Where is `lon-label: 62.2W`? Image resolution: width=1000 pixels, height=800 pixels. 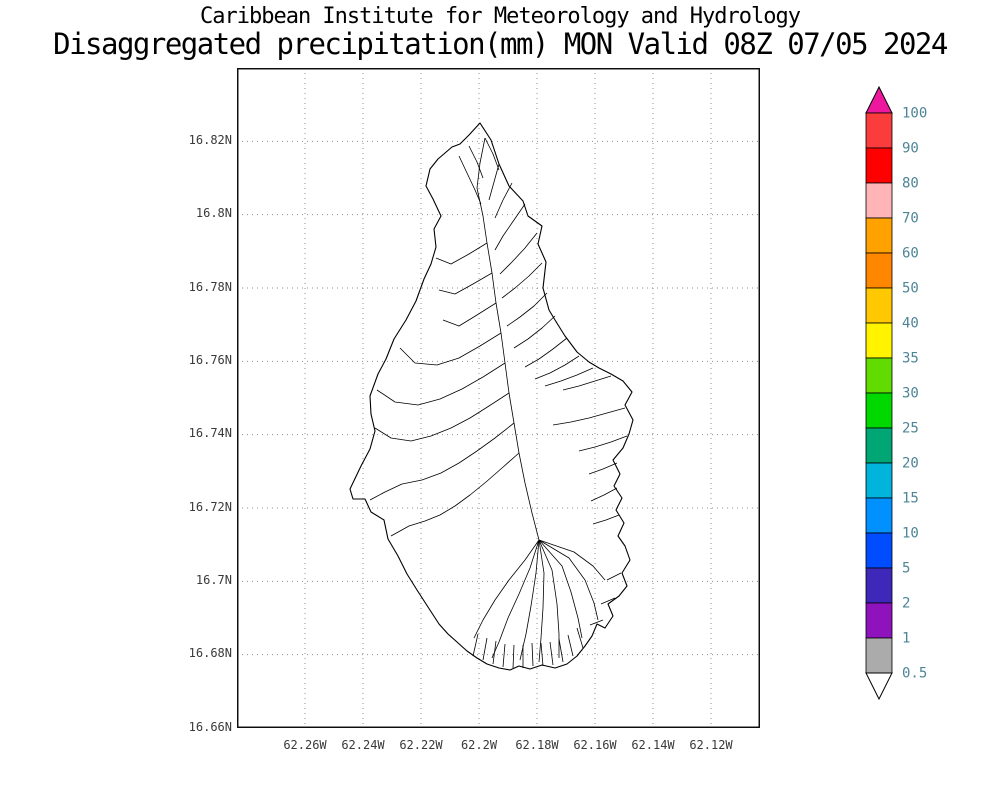 lon-label: 62.2W is located at coordinates (479, 745).